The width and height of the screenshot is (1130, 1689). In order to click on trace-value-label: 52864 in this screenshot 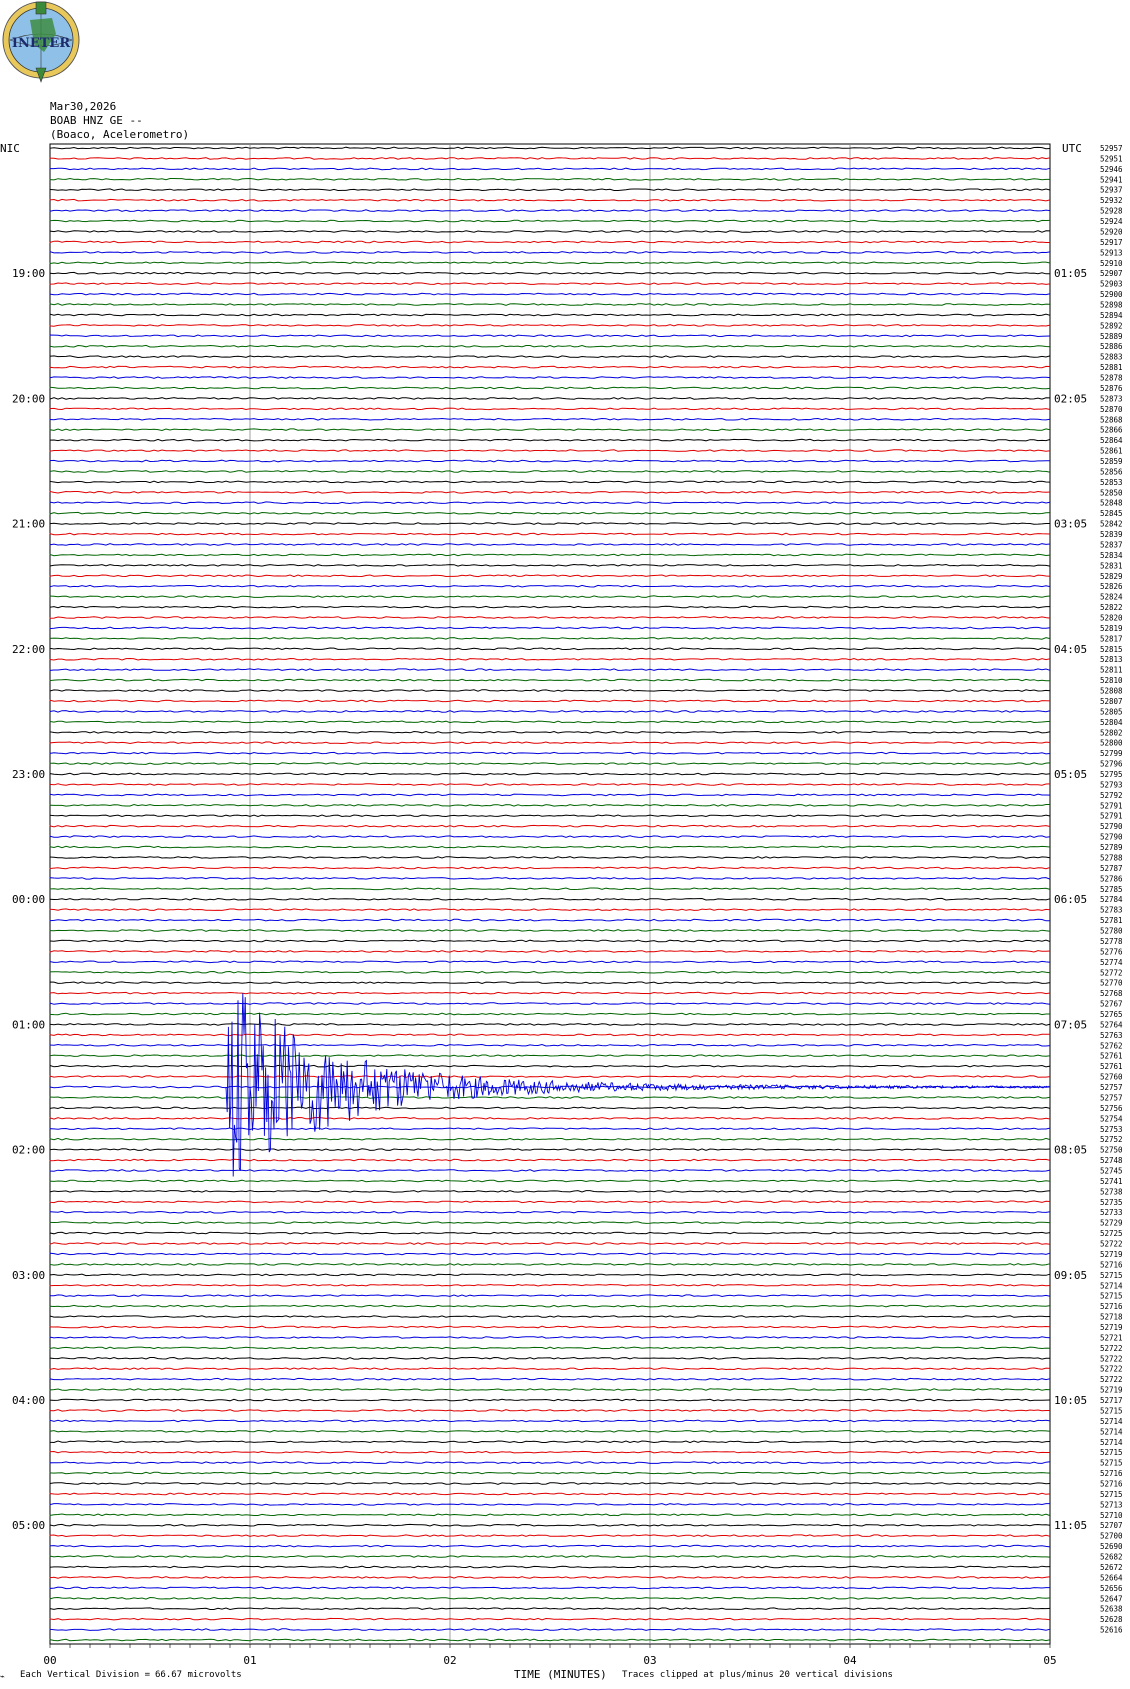, I will do `click(1111, 440)`.